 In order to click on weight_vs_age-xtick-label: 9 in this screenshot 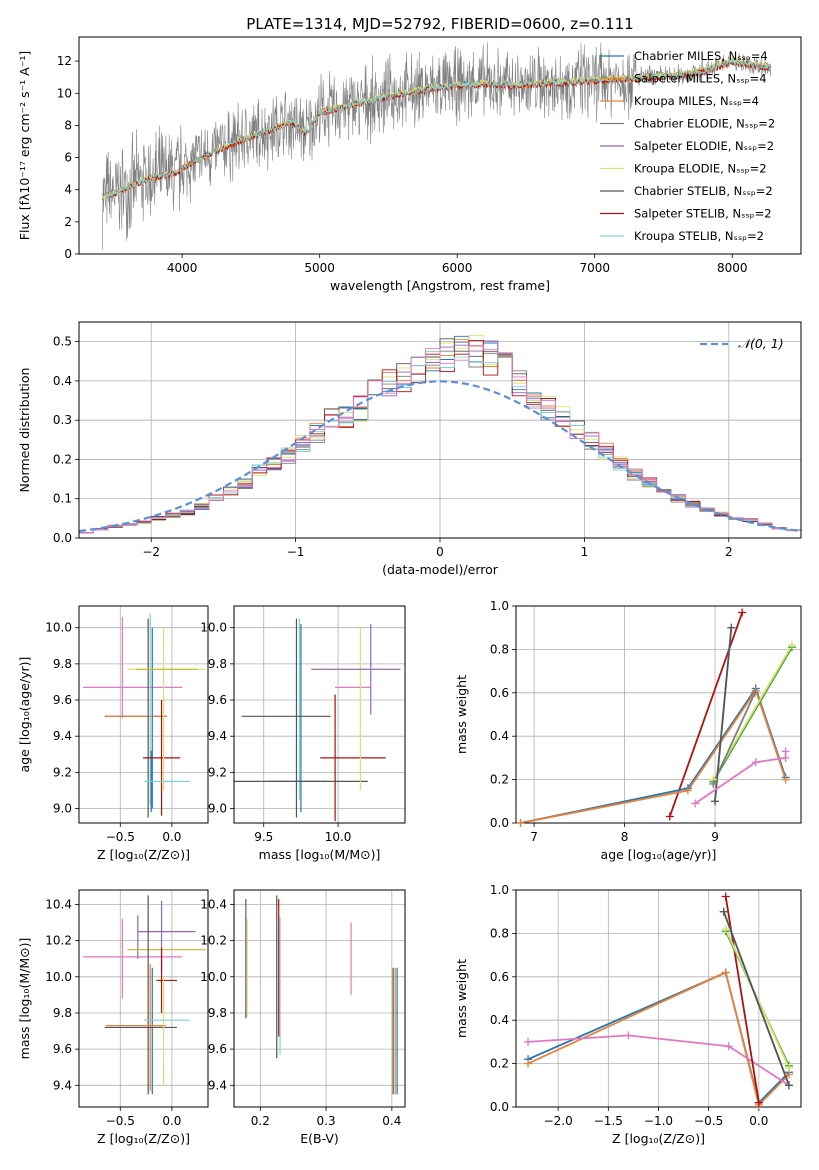, I will do `click(715, 837)`.